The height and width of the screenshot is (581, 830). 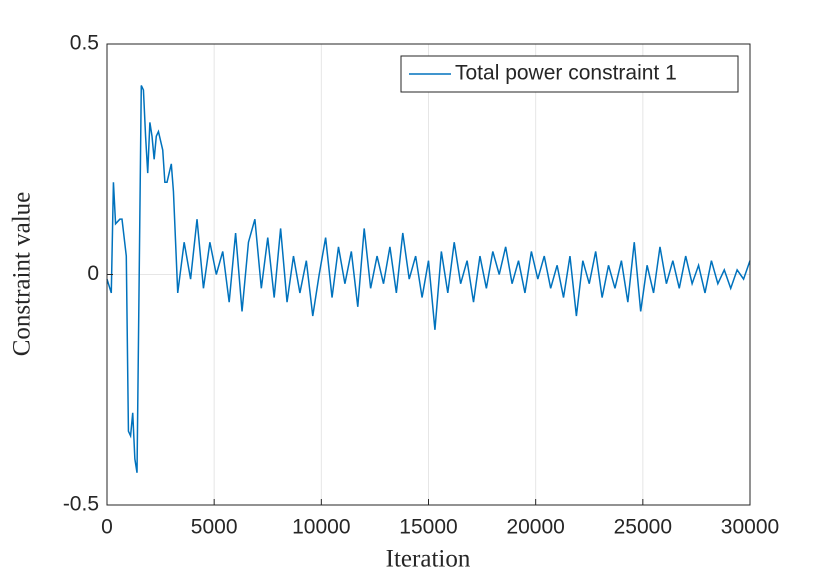 What do you see at coordinates (428, 527) in the screenshot?
I see `x-tick-label: 15000` at bounding box center [428, 527].